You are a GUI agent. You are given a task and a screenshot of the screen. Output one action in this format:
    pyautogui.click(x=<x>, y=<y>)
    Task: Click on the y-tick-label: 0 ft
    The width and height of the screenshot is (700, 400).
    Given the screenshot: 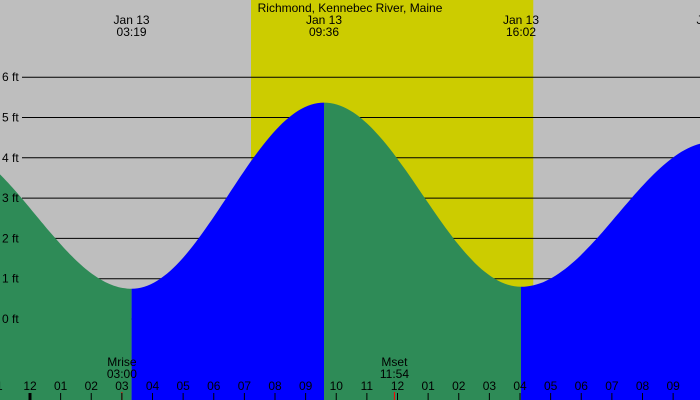 What is the action you would take?
    pyautogui.click(x=10, y=319)
    